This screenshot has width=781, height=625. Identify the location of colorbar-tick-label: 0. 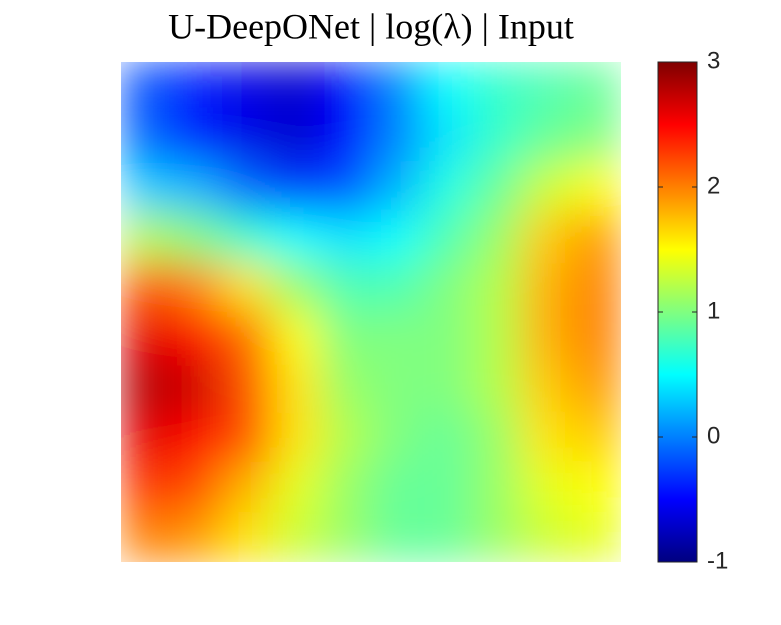
(713, 435).